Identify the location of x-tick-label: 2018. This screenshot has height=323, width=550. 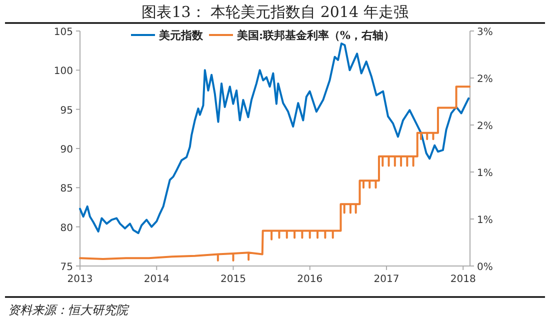
(463, 279).